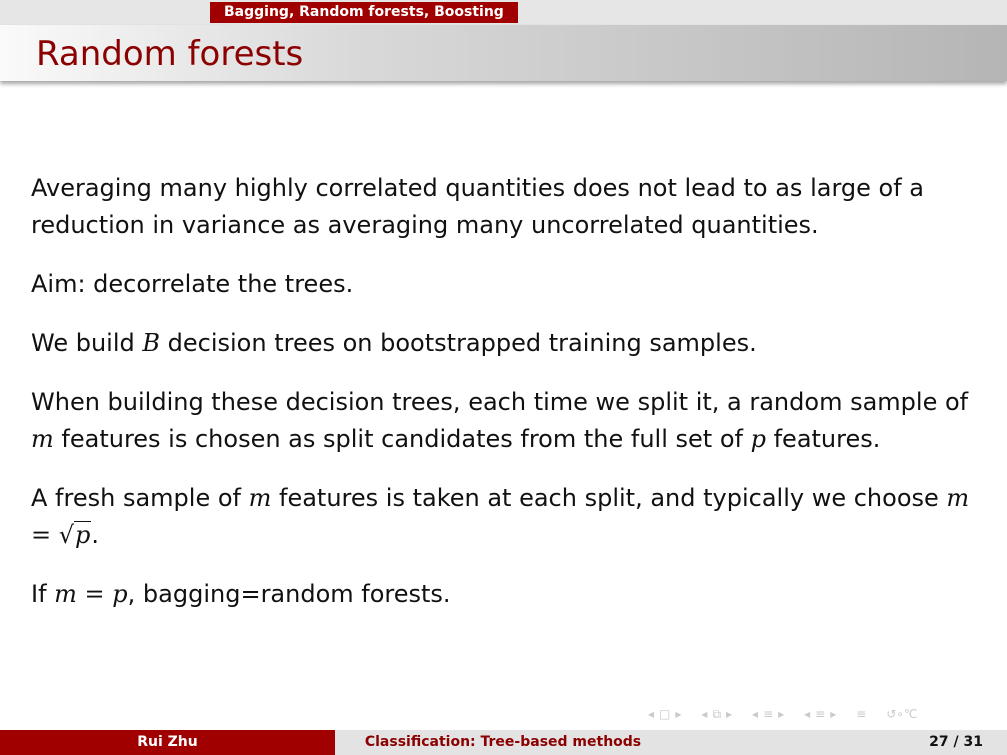  I want to click on text: , bagging=random forests., so click(289, 594).